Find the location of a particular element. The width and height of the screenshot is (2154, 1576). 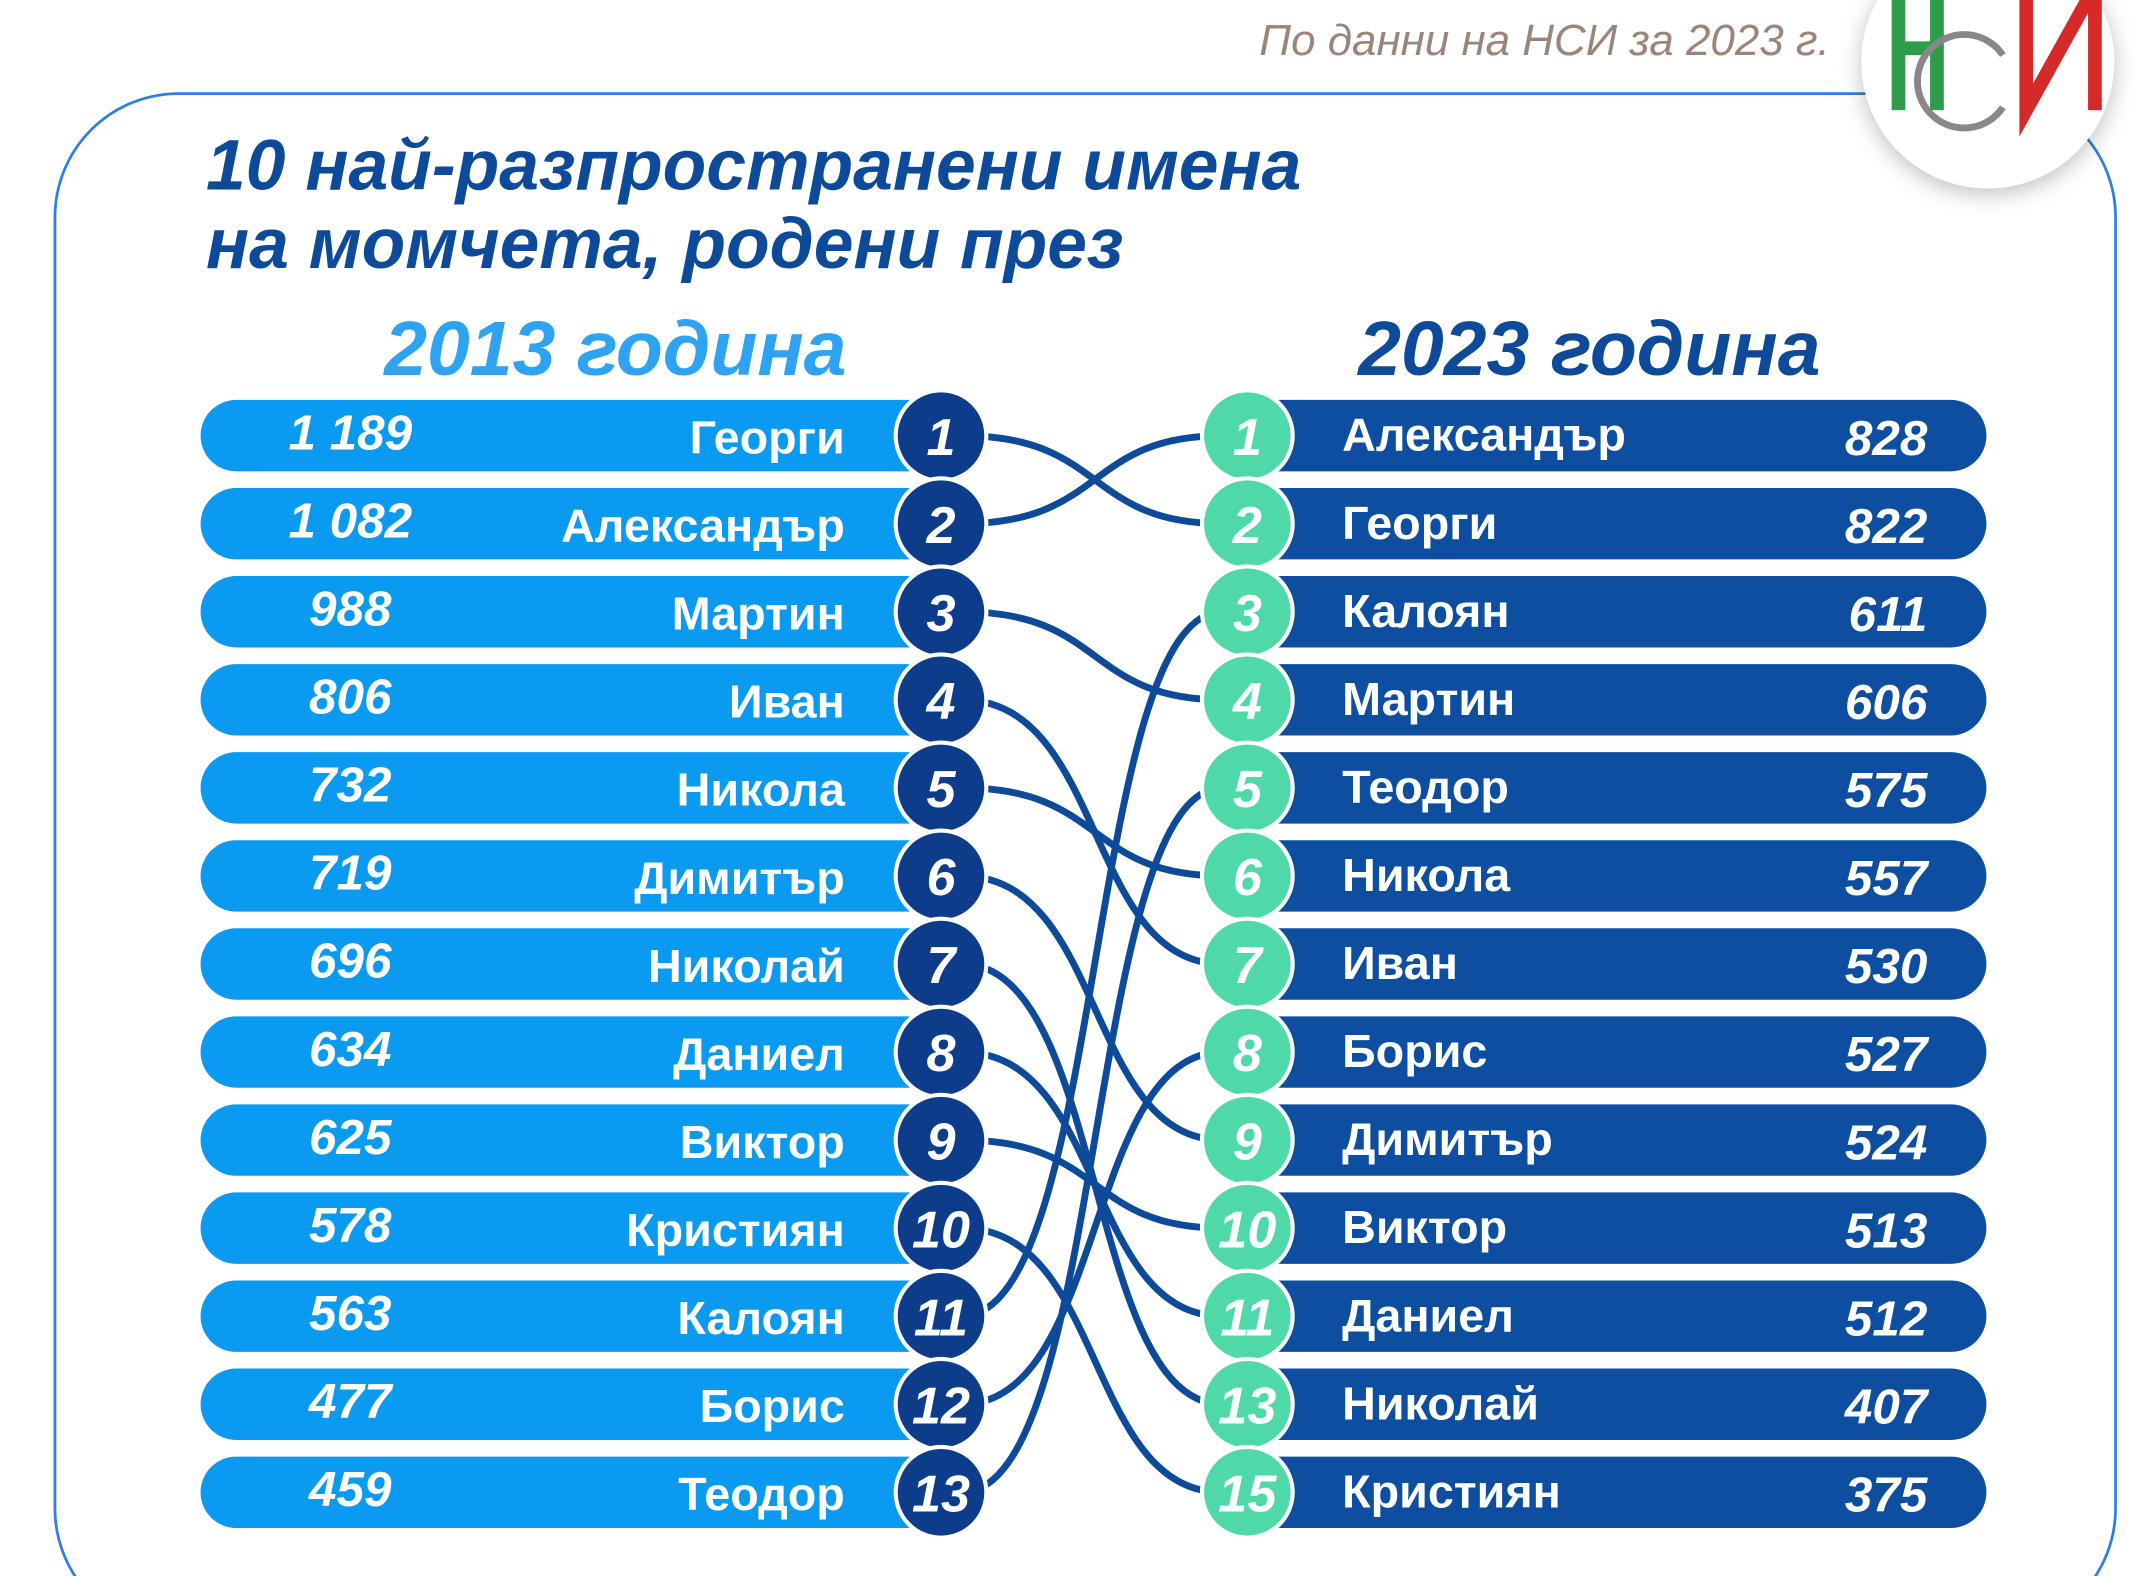

count: 806 is located at coordinates (350, 697).